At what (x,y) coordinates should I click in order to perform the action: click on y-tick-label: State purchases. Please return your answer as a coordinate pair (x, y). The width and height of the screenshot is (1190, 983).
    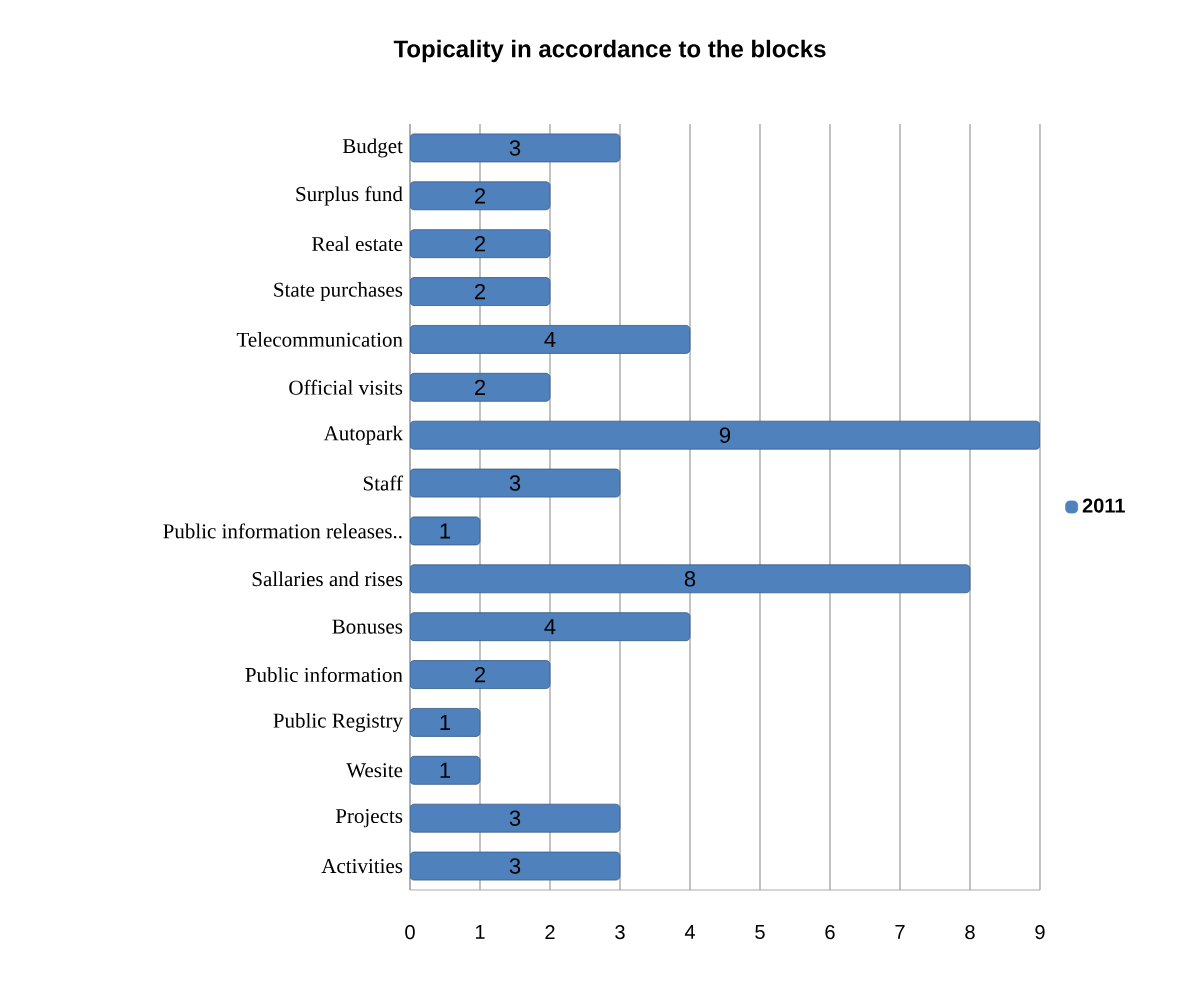
    Looking at the image, I should click on (338, 292).